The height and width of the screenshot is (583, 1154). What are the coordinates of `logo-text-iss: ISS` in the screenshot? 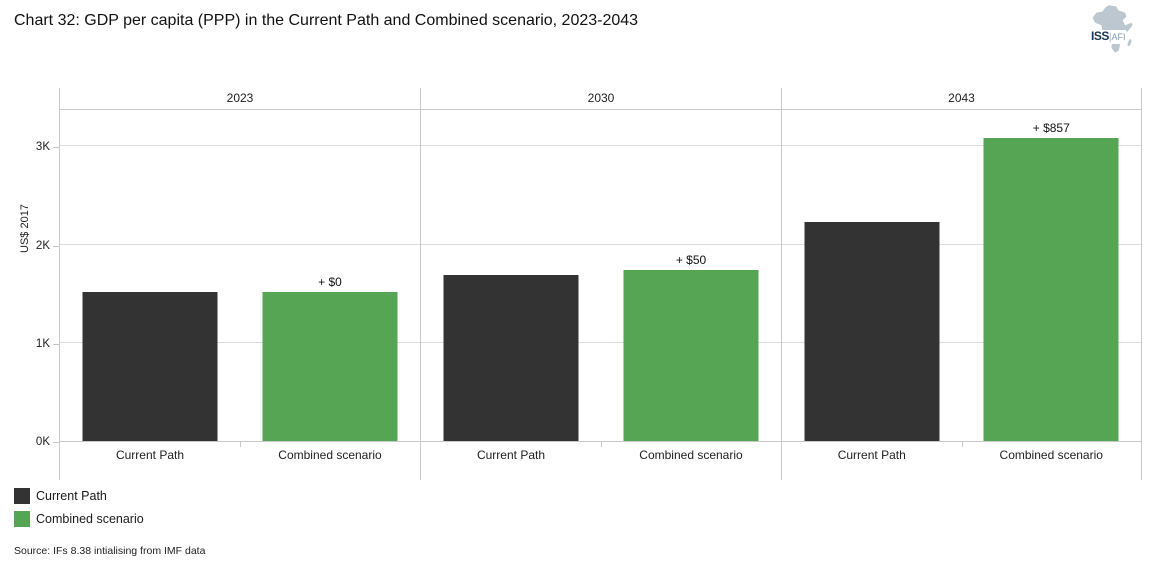 It's located at (1100, 36).